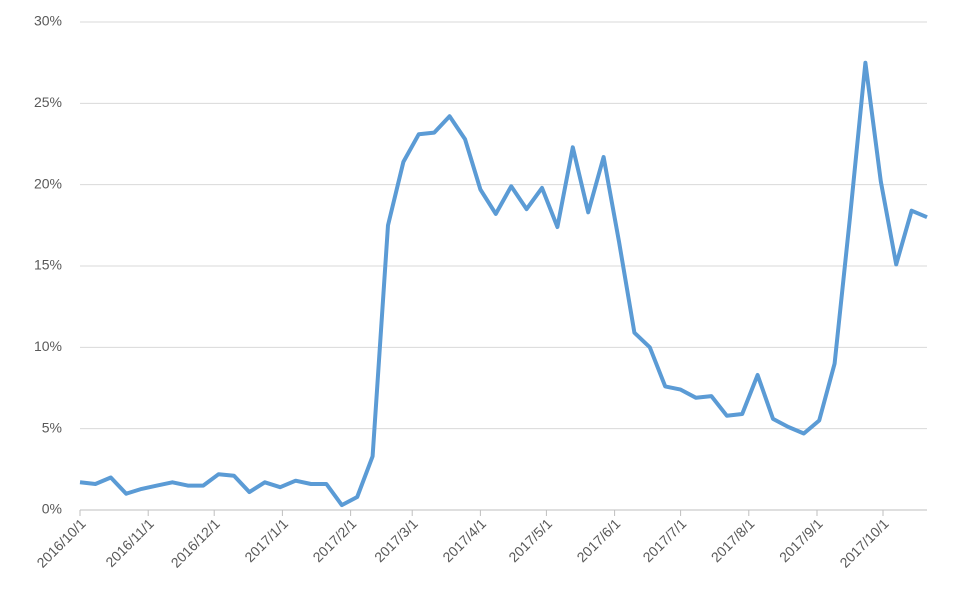 The width and height of the screenshot is (963, 615). I want to click on y-tick-label: 15%, so click(48, 265).